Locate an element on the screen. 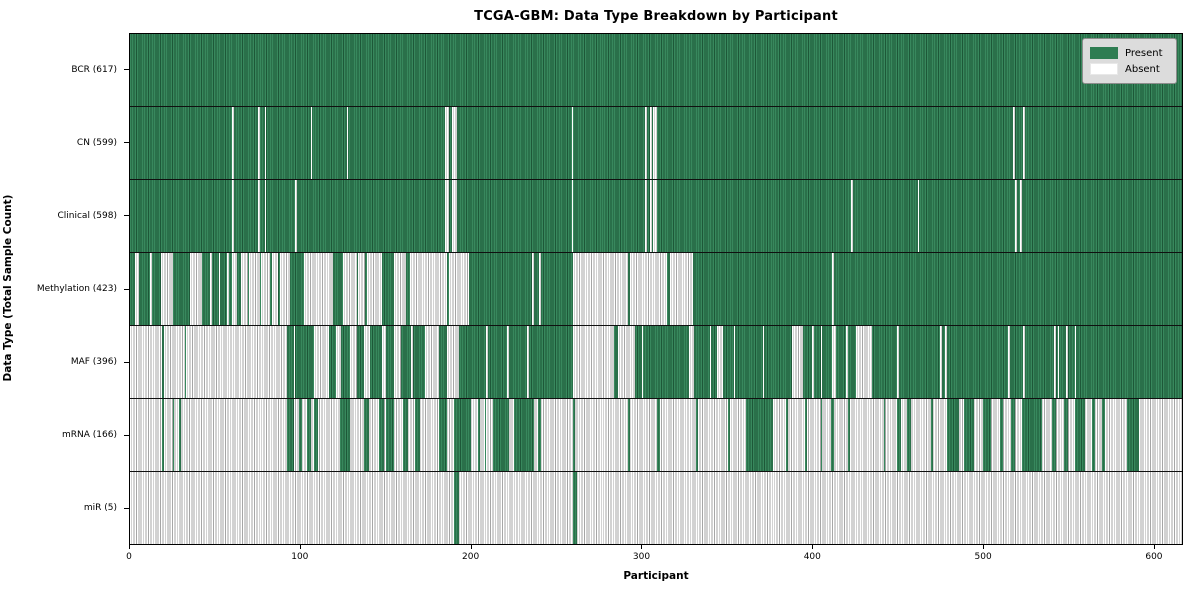  legend: Present Absent is located at coordinates (1129, 61).